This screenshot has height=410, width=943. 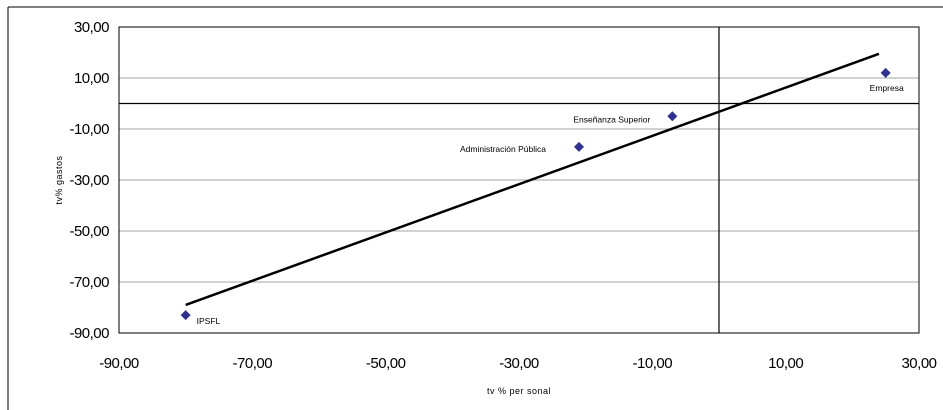 What do you see at coordinates (918, 363) in the screenshot?
I see `x-tick-label: 30,00` at bounding box center [918, 363].